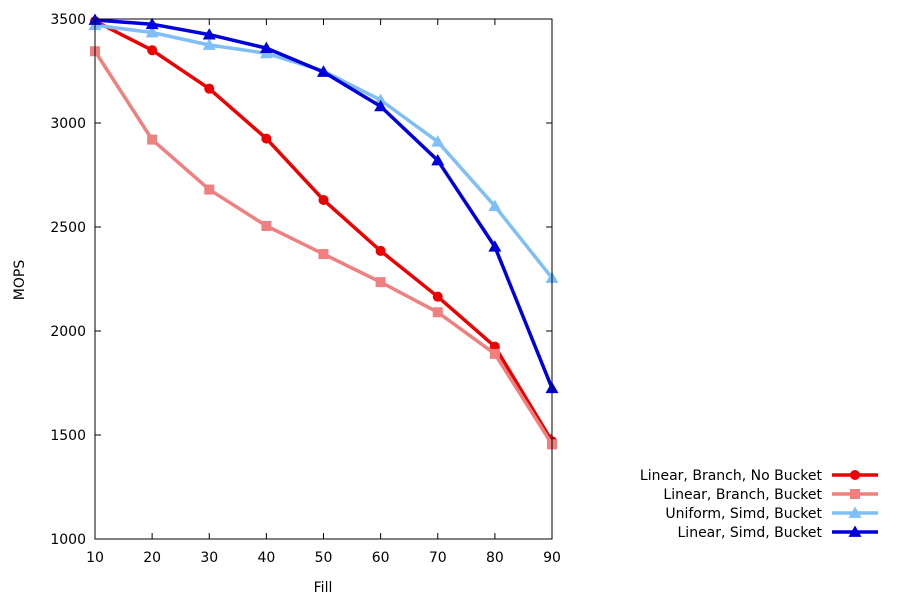 Image resolution: width=900 pixels, height=600 pixels. I want to click on y-axis-title: MOPS, so click(20, 280).